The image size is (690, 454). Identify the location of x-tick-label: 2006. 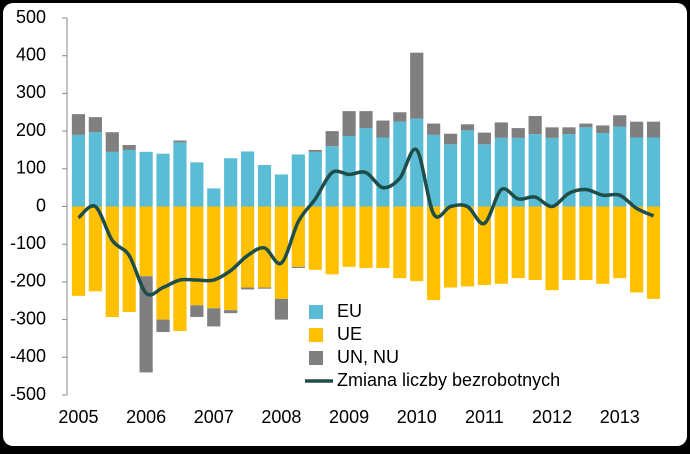
(146, 417).